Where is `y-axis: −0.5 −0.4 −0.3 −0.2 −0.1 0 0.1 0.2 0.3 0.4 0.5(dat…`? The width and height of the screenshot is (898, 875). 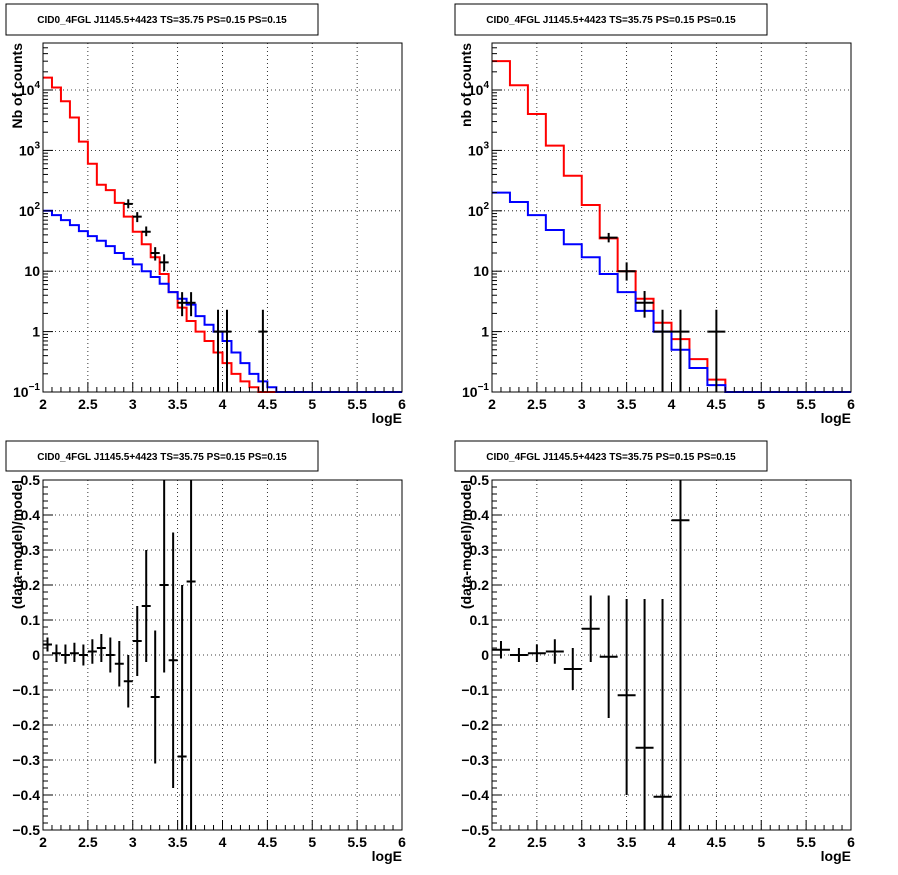 y-axis: −0.5 −0.4 −0.3 −0.2 −0.1 0 0.1 0.2 0.3 0.4 0.5(dat… is located at coordinates (31, 655).